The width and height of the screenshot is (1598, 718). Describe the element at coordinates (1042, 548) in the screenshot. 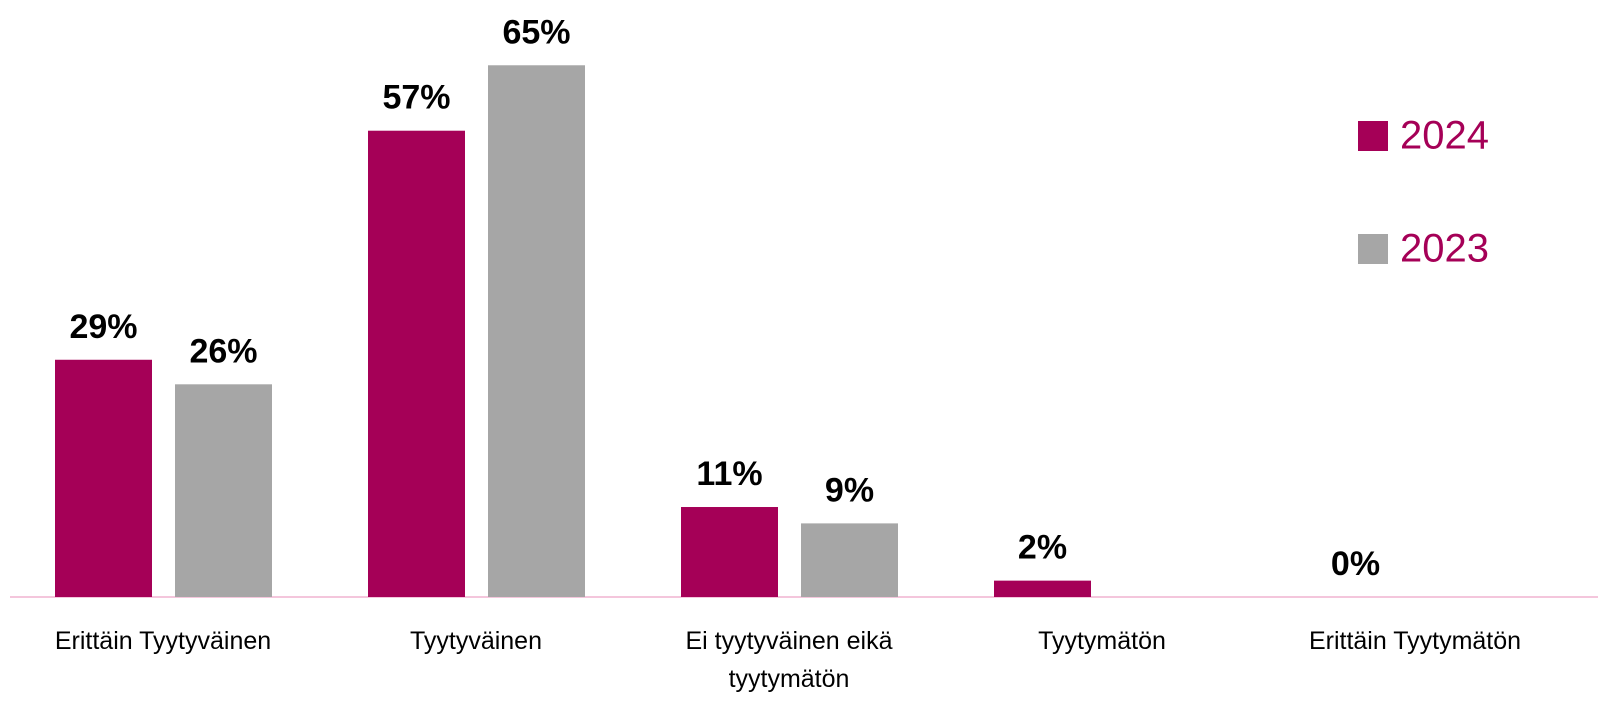

I see `data-label: 2%` at that location.